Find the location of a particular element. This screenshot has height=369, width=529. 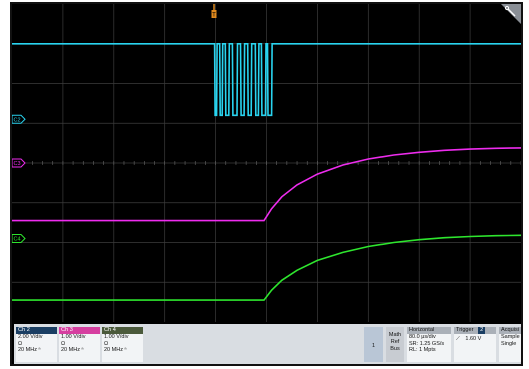

bus-label: Bus is located at coordinates (395, 349).